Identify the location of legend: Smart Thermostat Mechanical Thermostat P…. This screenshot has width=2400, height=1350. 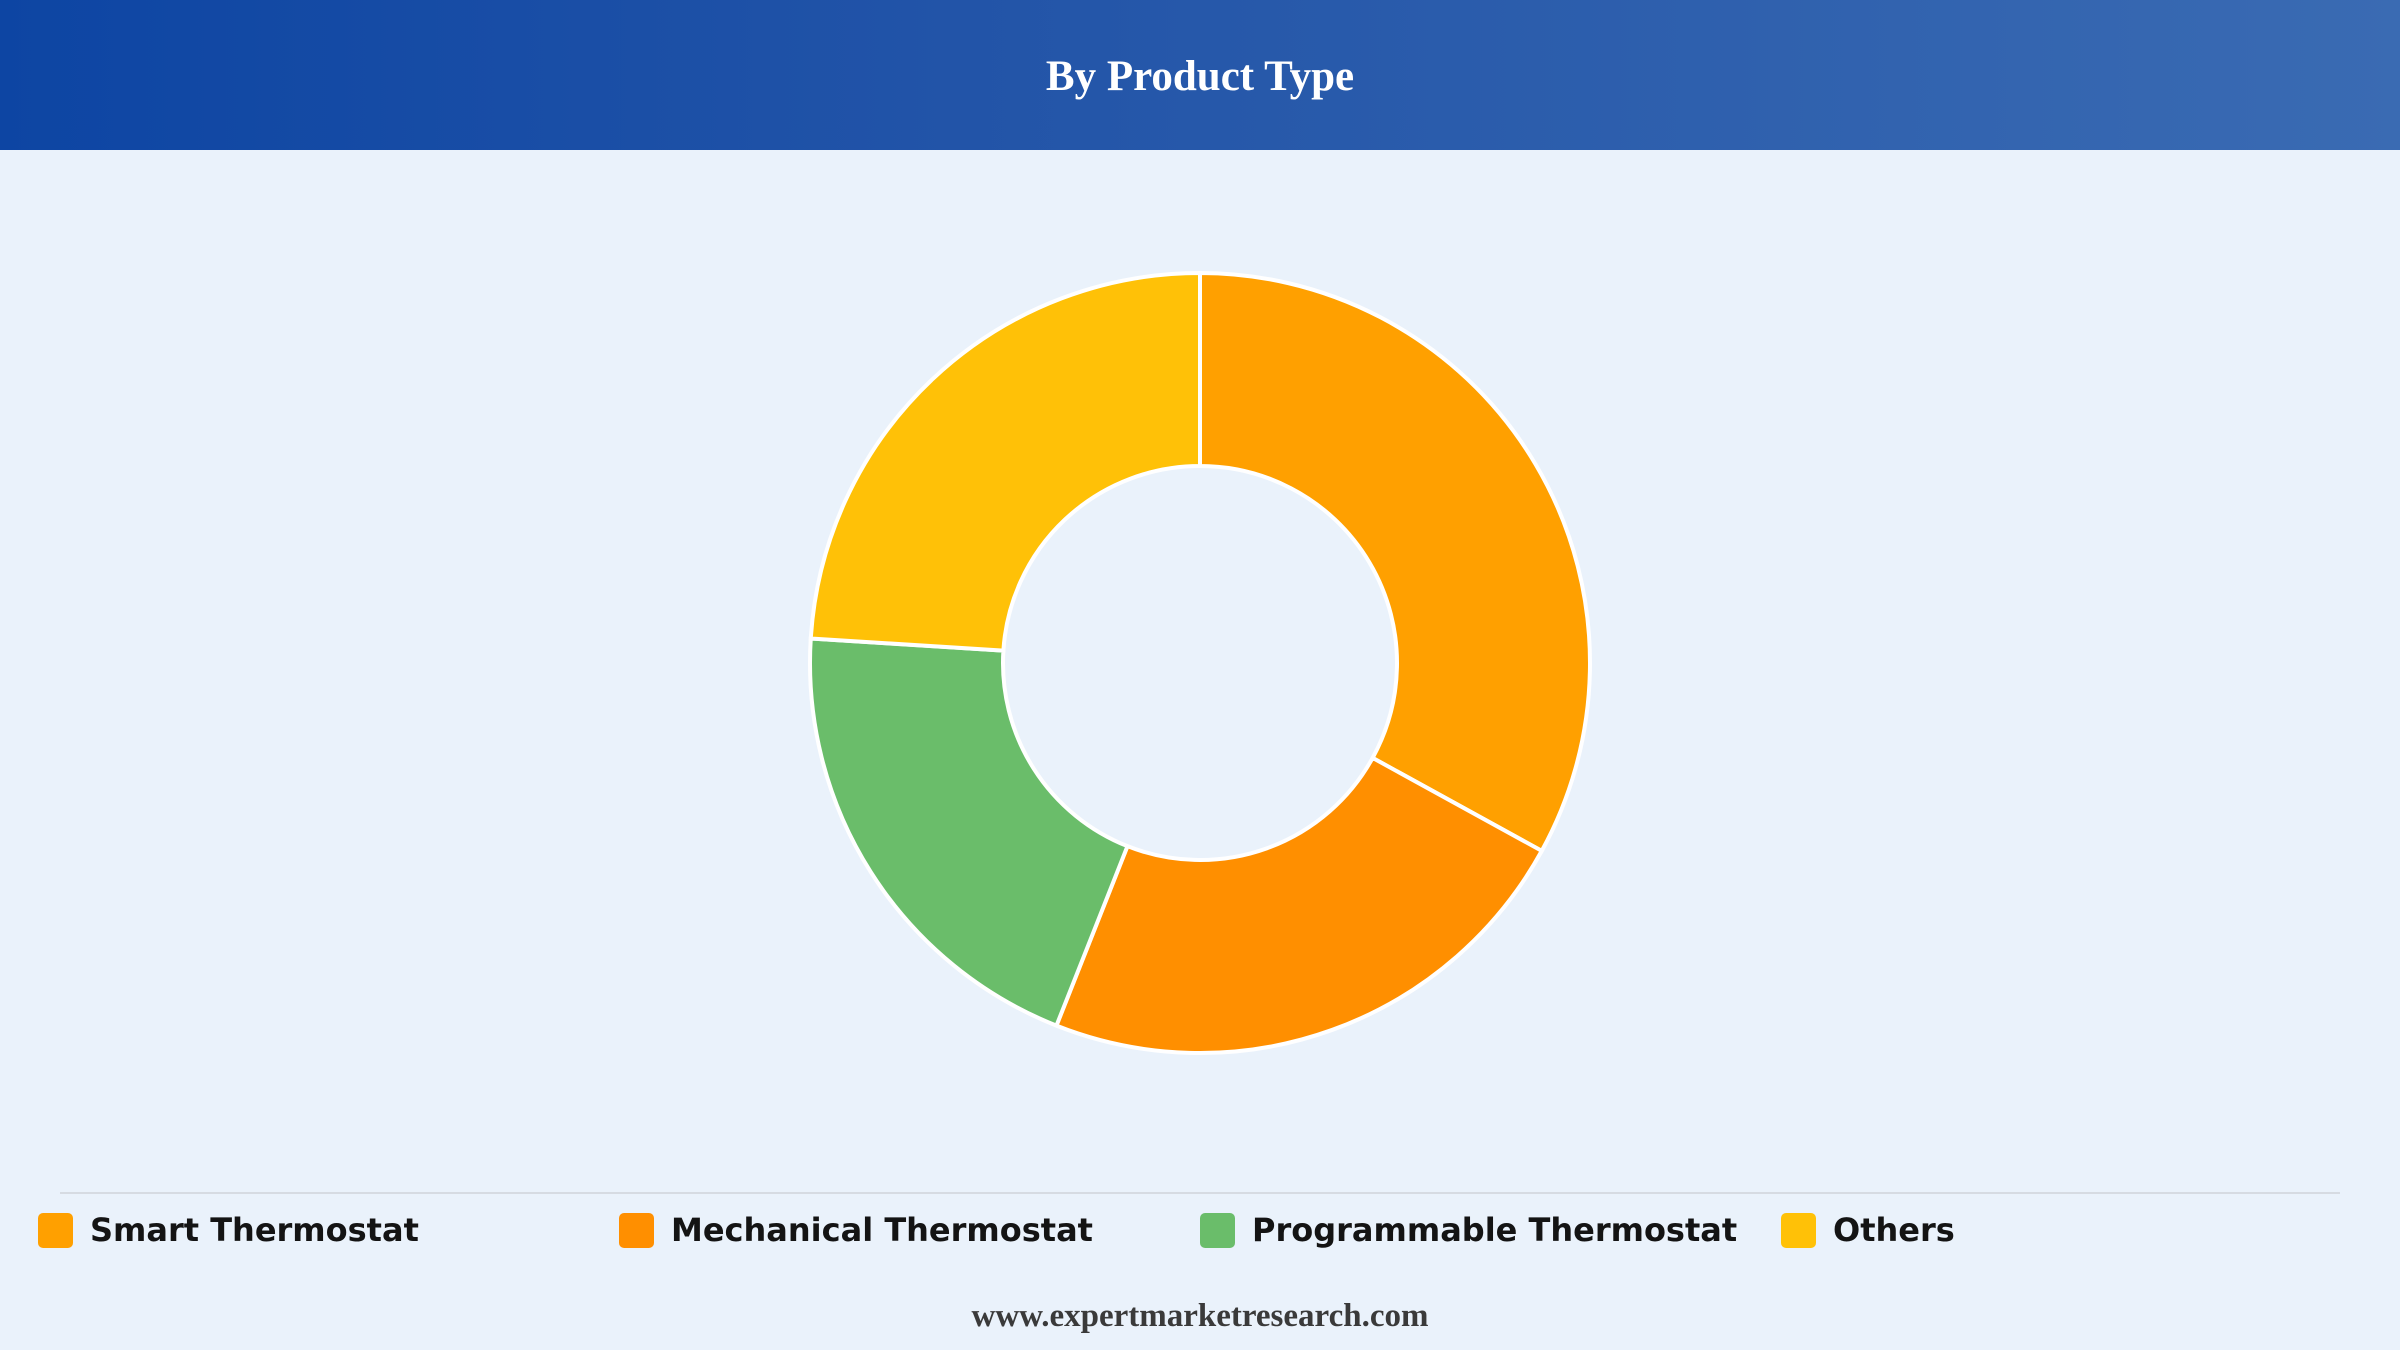
(1200, 1230).